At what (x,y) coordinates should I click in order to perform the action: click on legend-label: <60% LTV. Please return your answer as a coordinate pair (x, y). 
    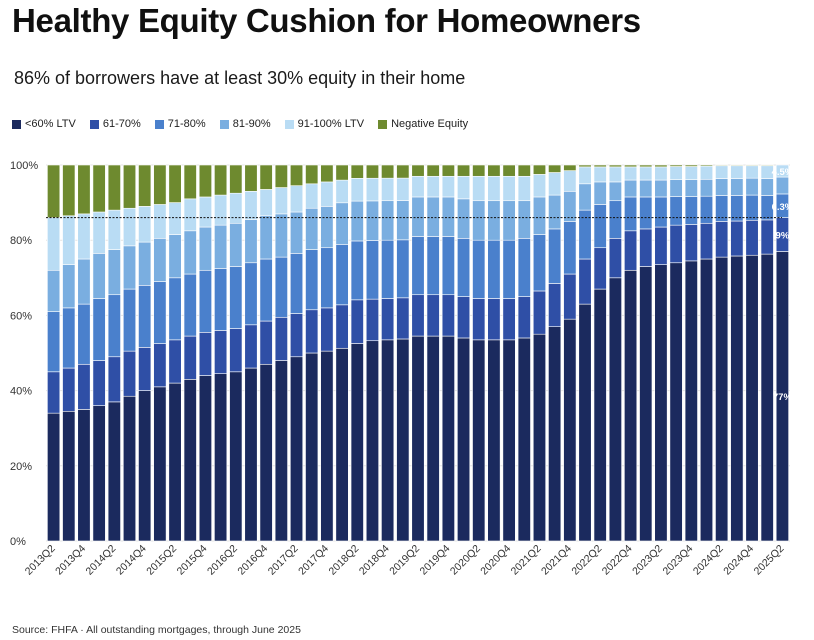
    Looking at the image, I should click on (50, 124).